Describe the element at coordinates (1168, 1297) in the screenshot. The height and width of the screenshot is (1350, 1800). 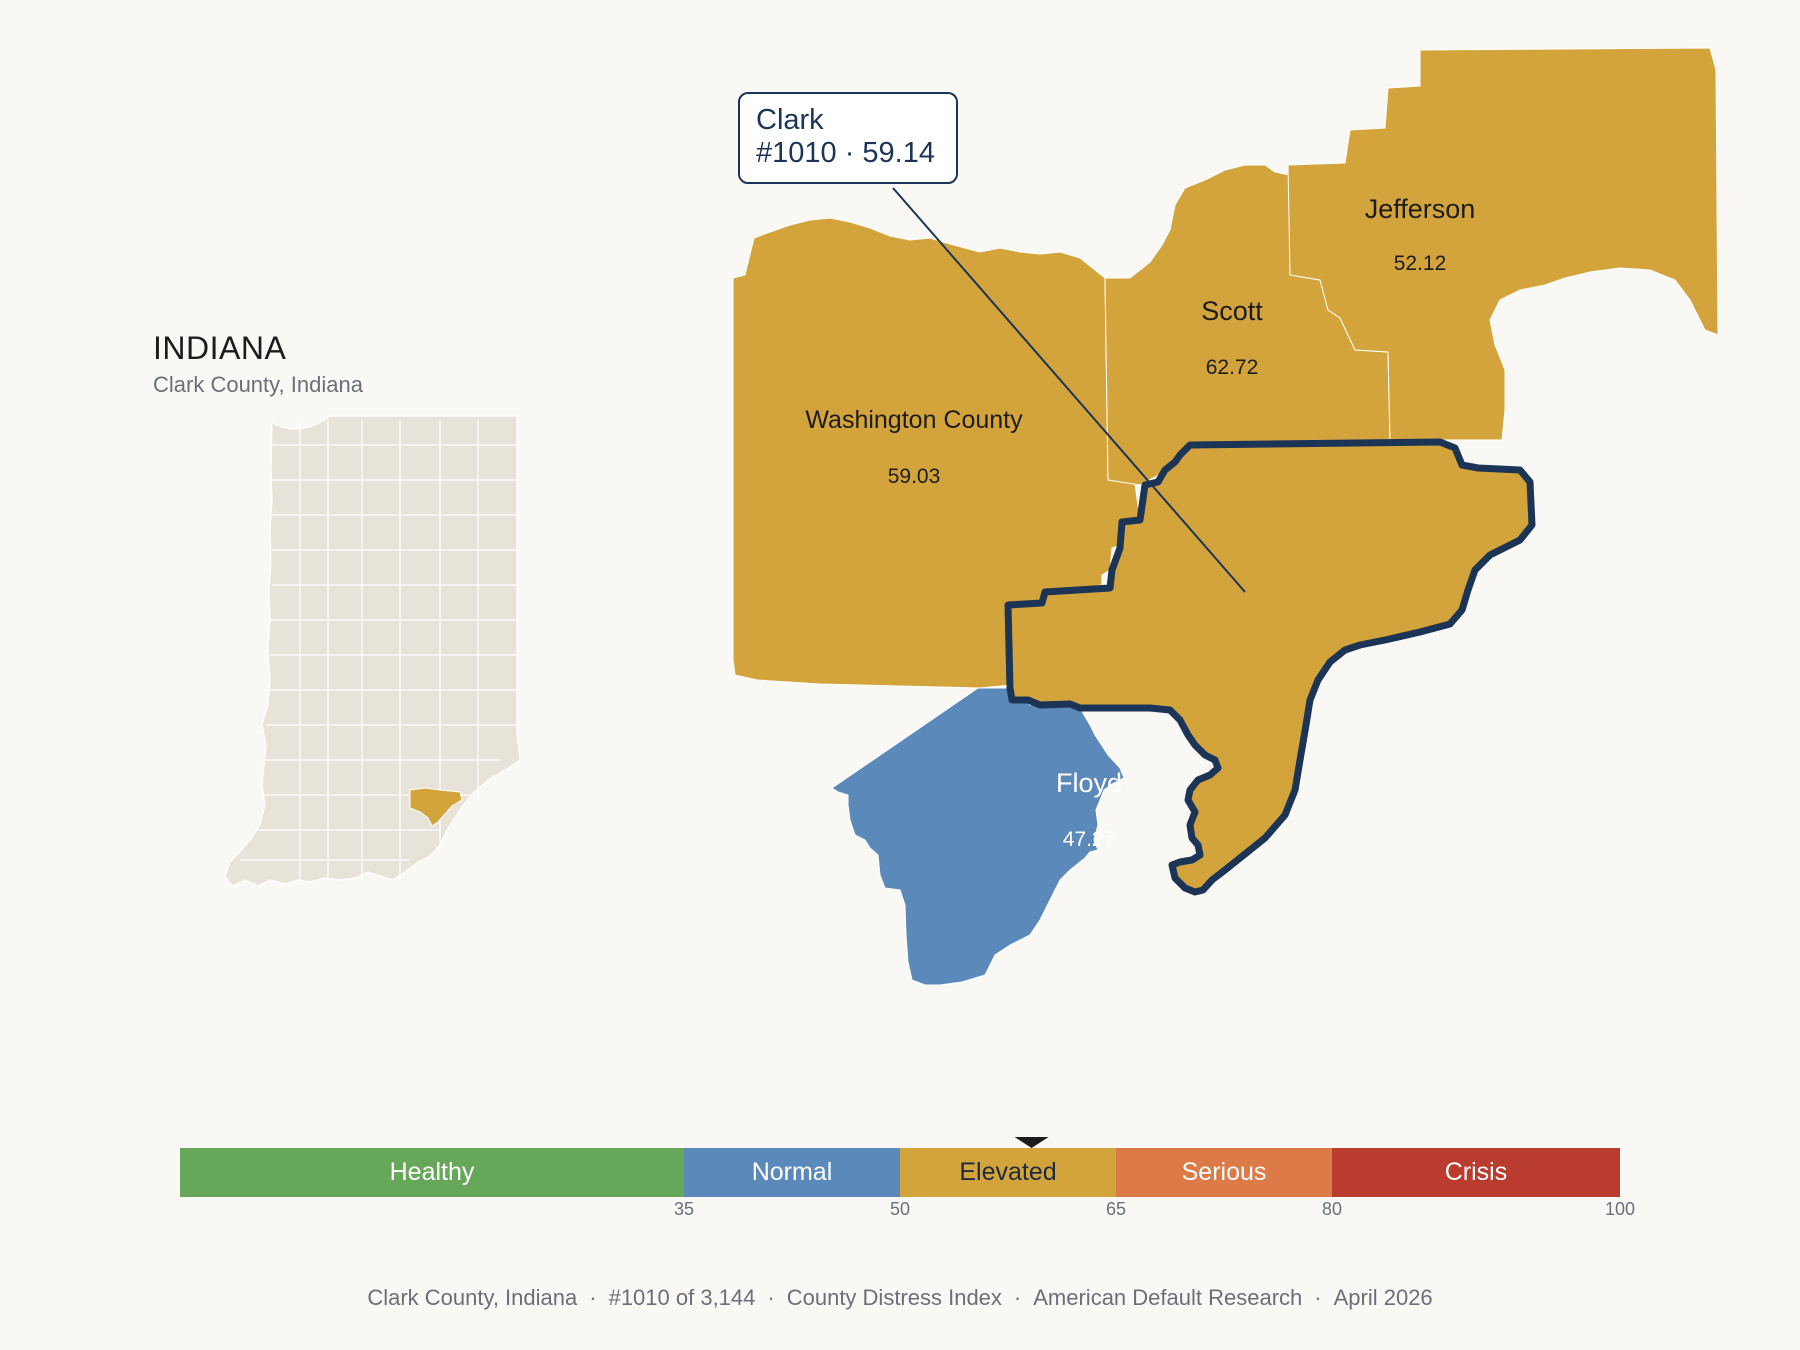
I see `footer-source: American Default Research` at that location.